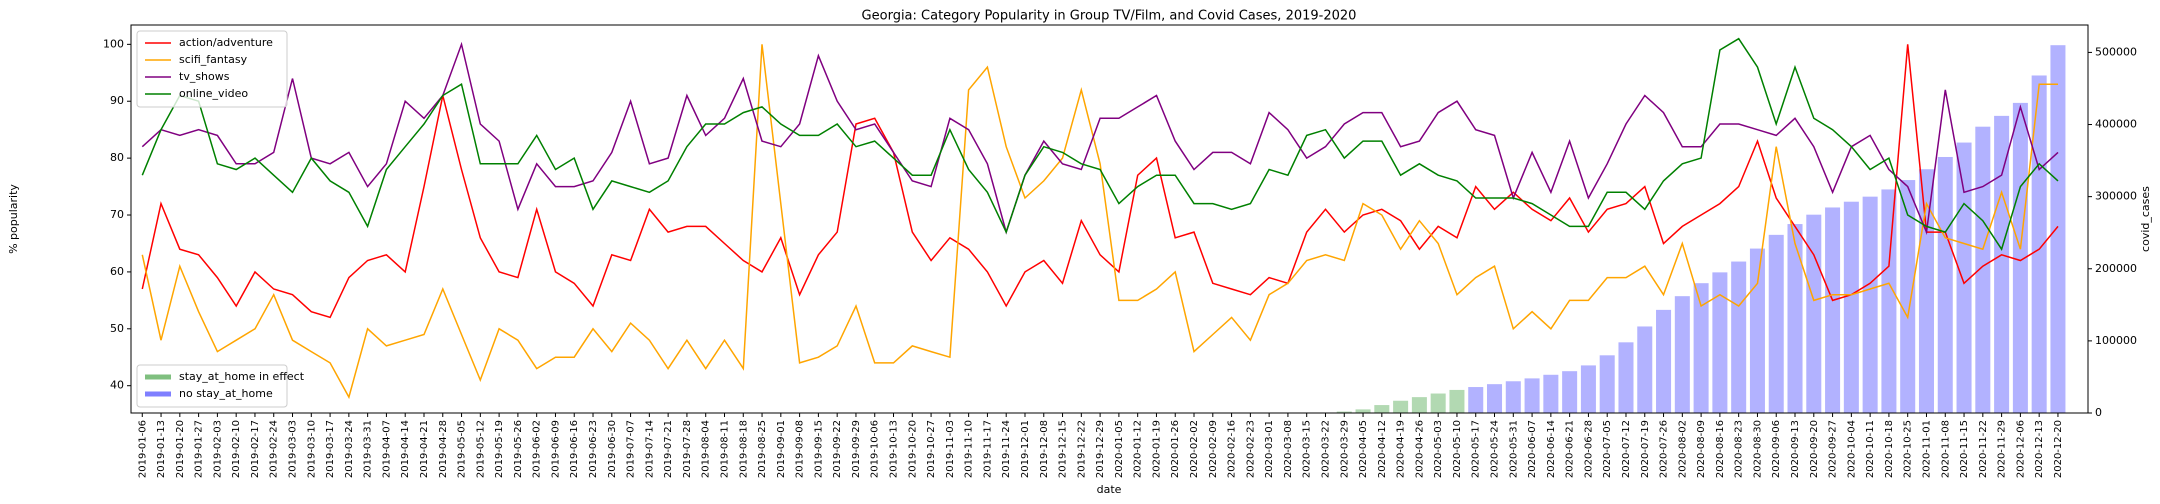 The image size is (2160, 504). What do you see at coordinates (2116, 268) in the screenshot?
I see `y2-tick-label: 200000` at bounding box center [2116, 268].